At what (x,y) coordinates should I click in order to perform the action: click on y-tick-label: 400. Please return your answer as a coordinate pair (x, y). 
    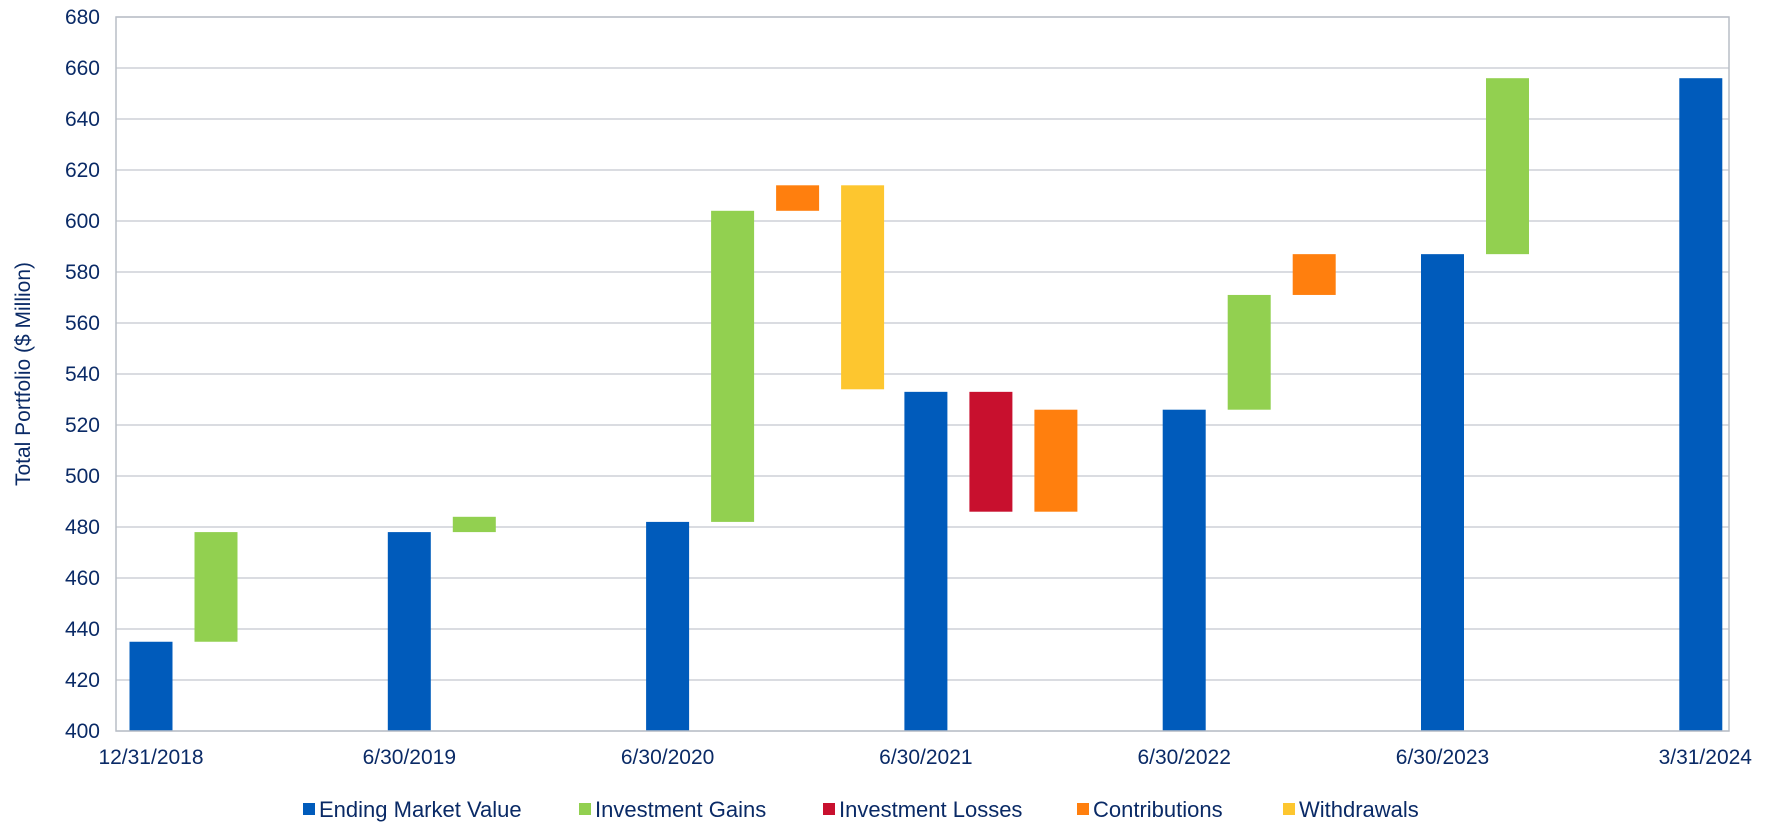
    Looking at the image, I should click on (82, 731).